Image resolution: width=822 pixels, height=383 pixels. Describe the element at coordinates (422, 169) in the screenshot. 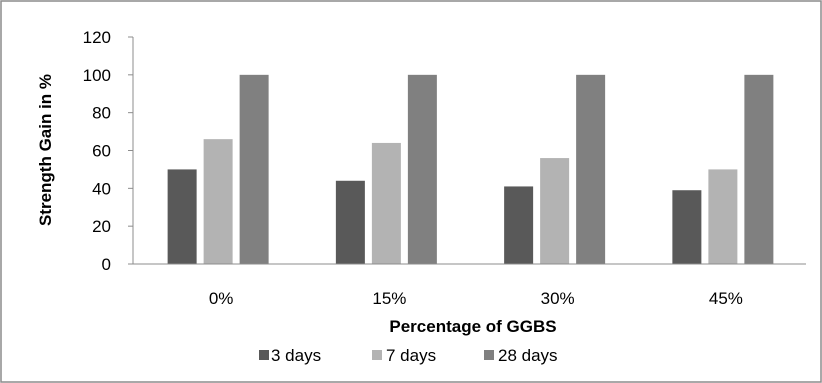

I see `bar-28-days-15pct` at that location.